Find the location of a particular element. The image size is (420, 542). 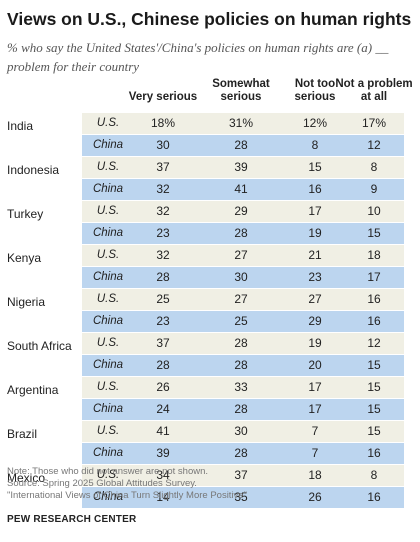

brand-logo-text: PEW RESEARCH CENTER is located at coordinates (72, 519).